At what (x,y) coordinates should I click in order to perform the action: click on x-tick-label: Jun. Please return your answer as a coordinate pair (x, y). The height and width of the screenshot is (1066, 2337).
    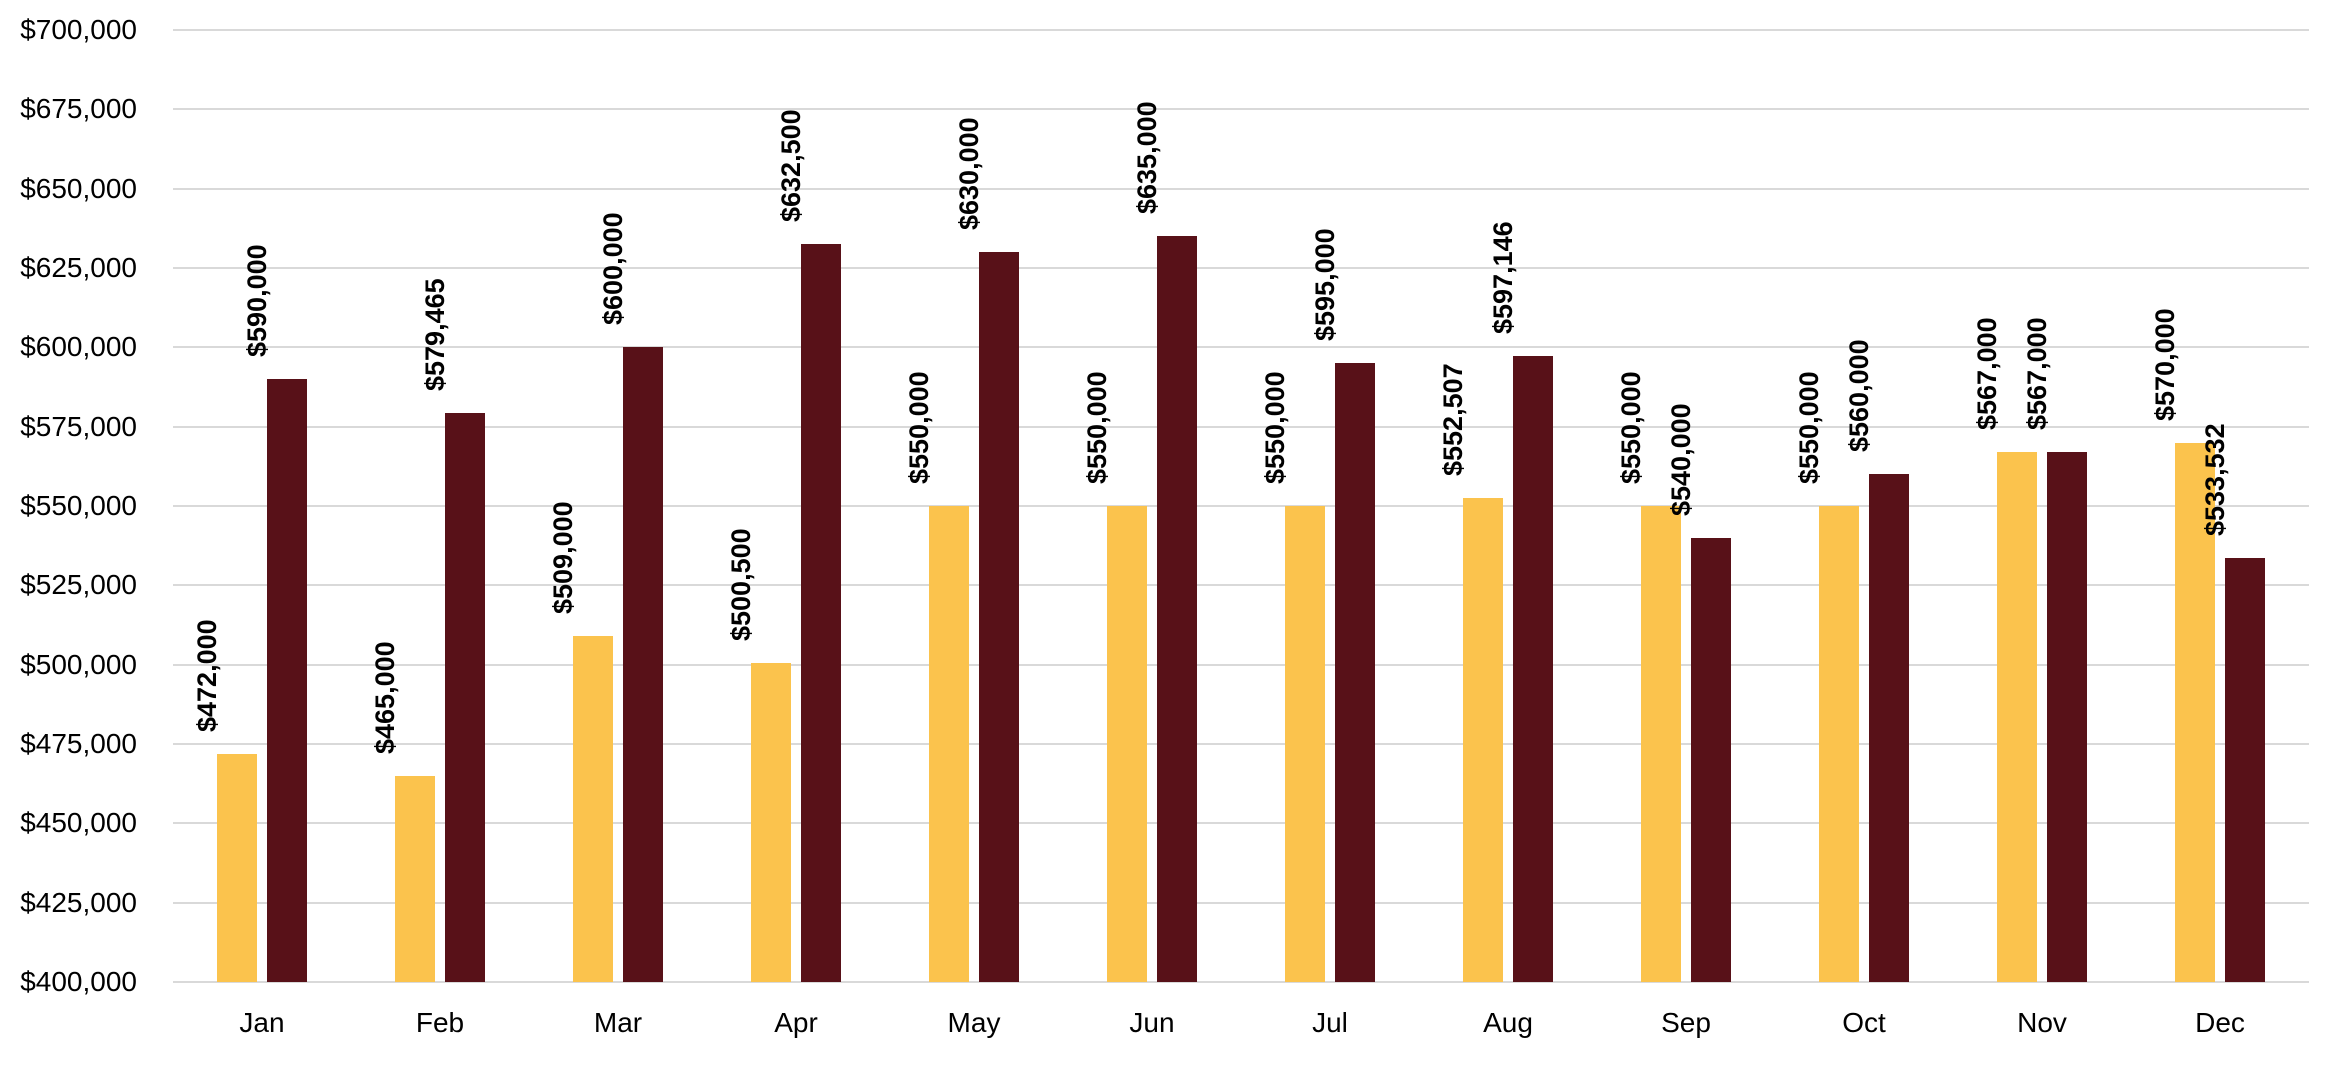
    Looking at the image, I should click on (1152, 1022).